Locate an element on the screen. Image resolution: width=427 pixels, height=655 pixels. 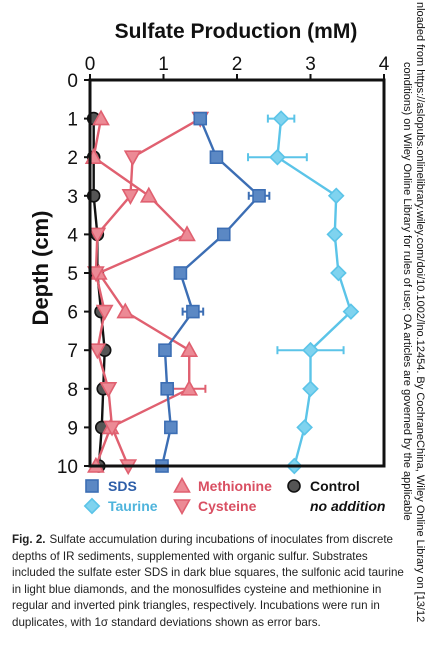
x-tick-labels: 0 1 2 3 4 is located at coordinates (237, 67).